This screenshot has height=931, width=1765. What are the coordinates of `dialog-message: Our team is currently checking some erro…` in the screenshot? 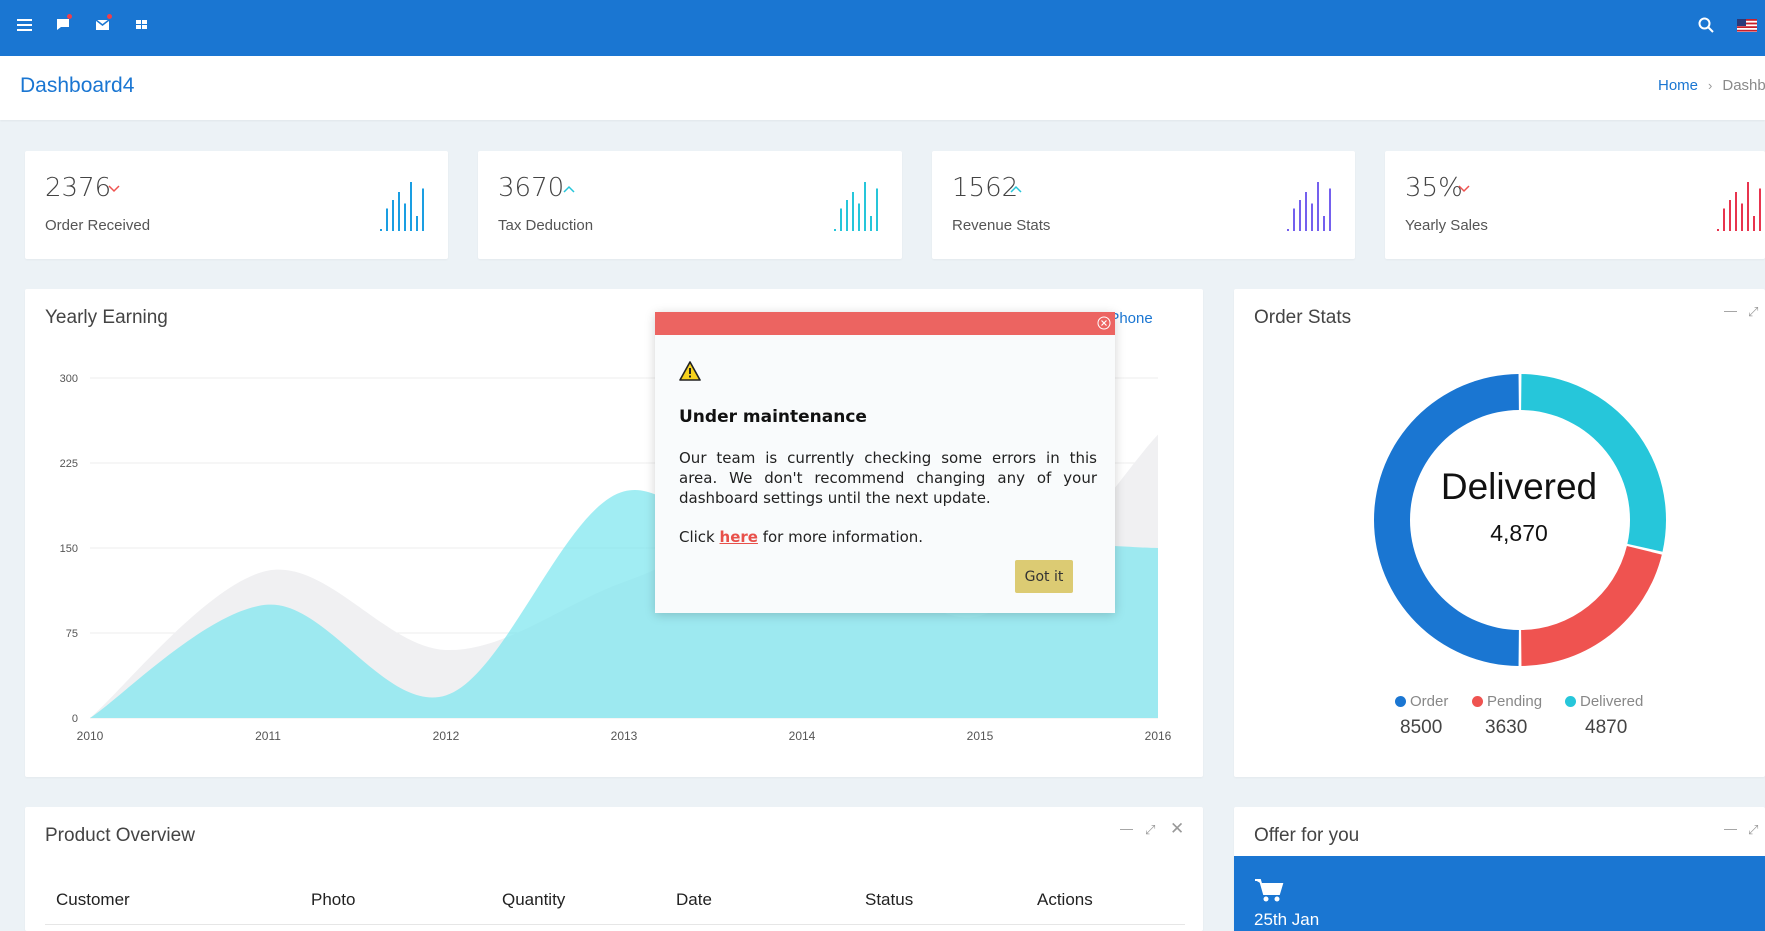 It's located at (888, 478).